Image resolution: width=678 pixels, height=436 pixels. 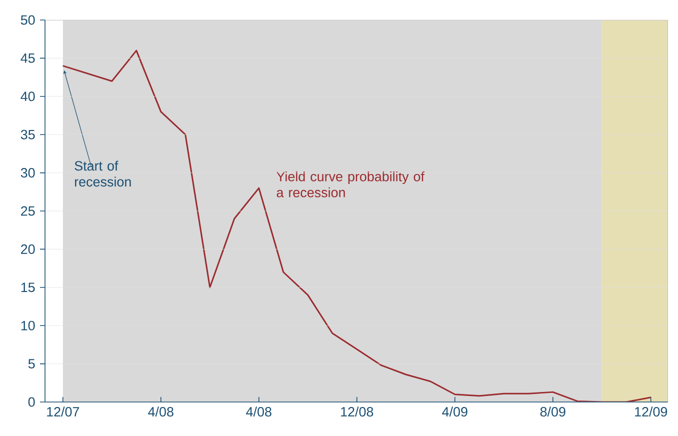 I want to click on y-tick-label: 15, so click(x=28, y=287).